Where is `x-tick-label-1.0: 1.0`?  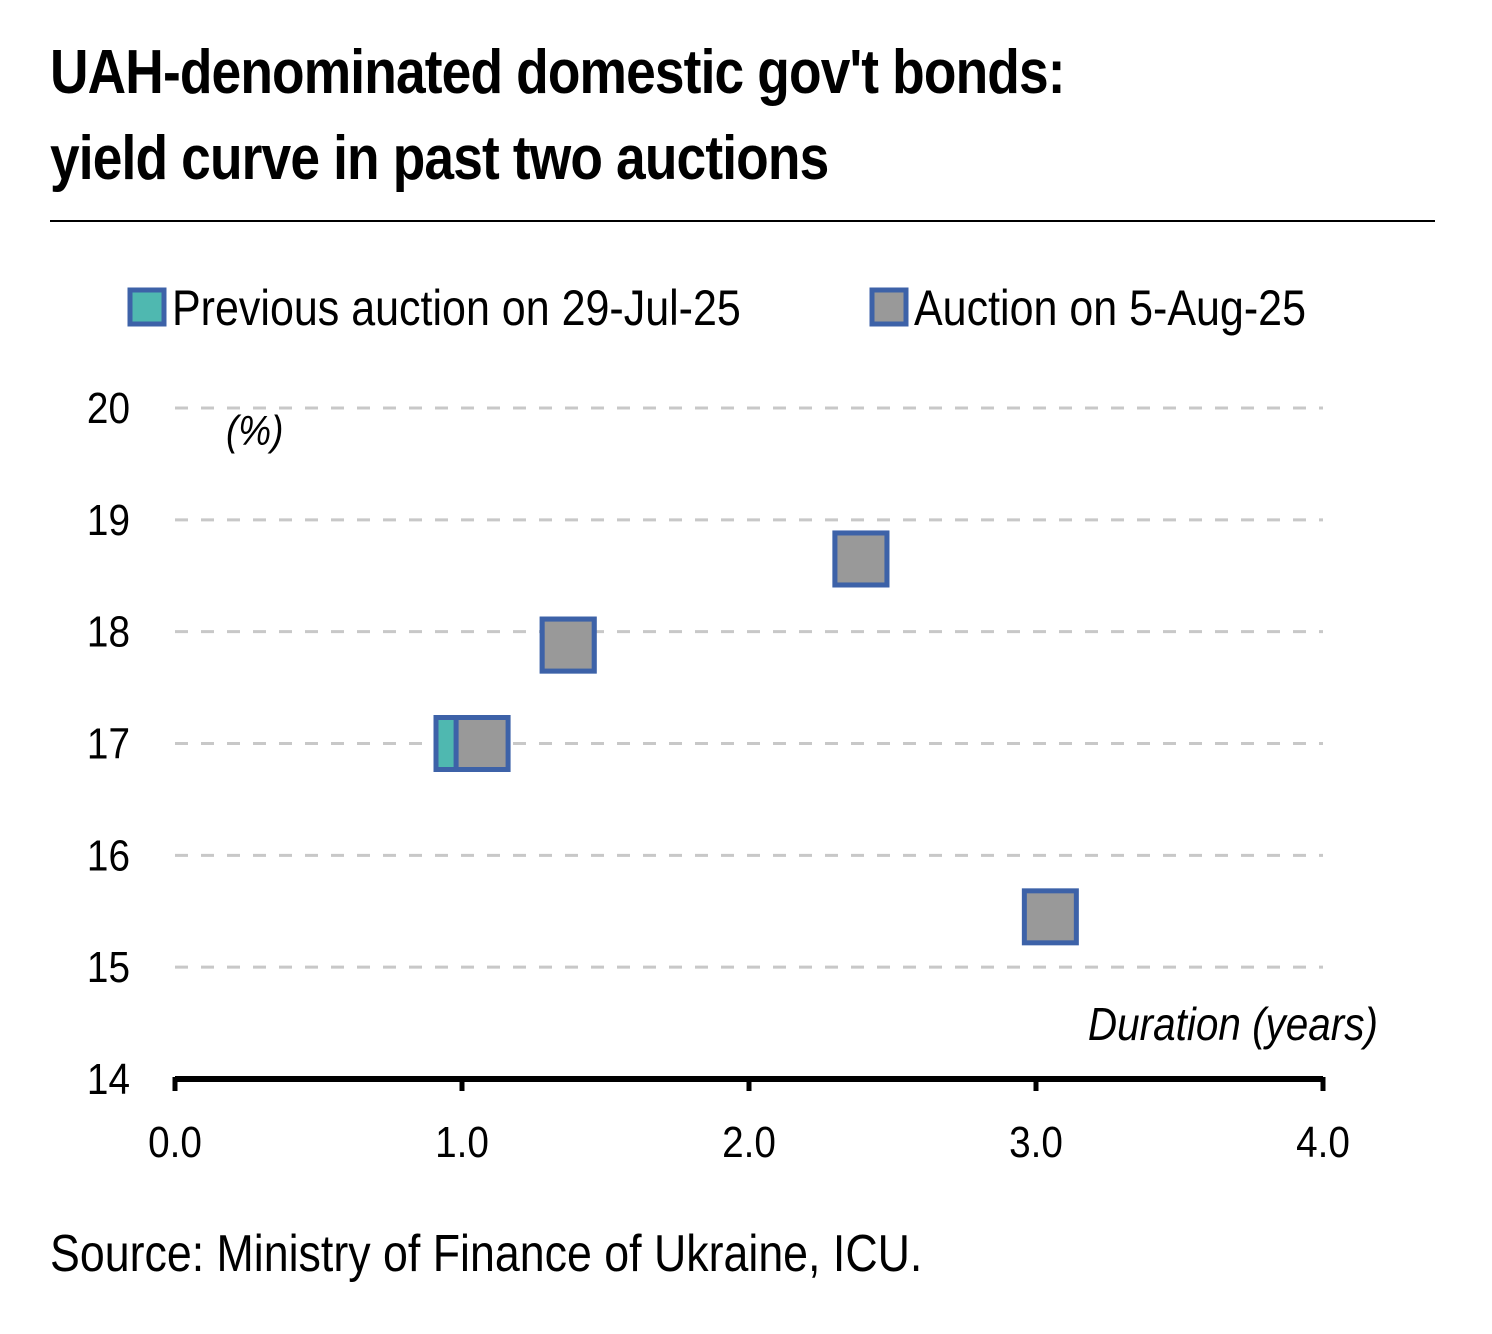
x-tick-label-1.0: 1.0 is located at coordinates (462, 1142).